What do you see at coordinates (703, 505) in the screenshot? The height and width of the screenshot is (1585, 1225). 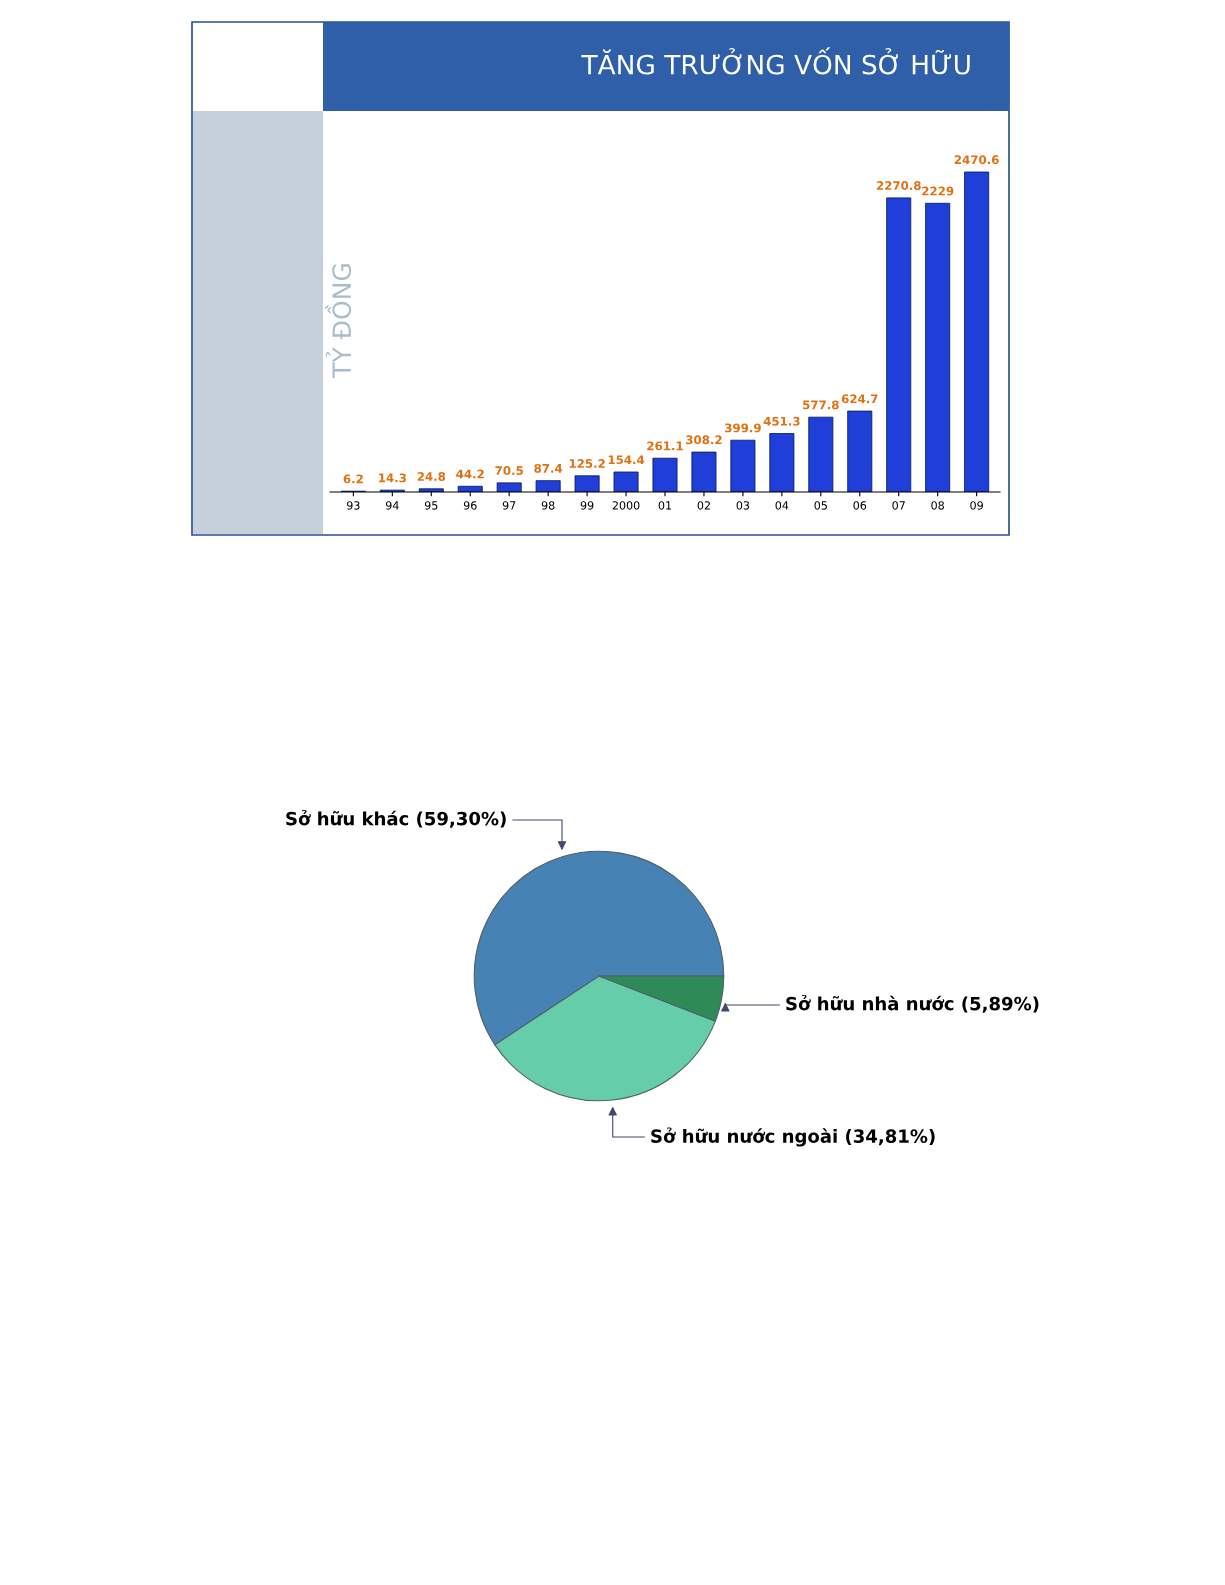 I see `x-tick-label: 02` at bounding box center [703, 505].